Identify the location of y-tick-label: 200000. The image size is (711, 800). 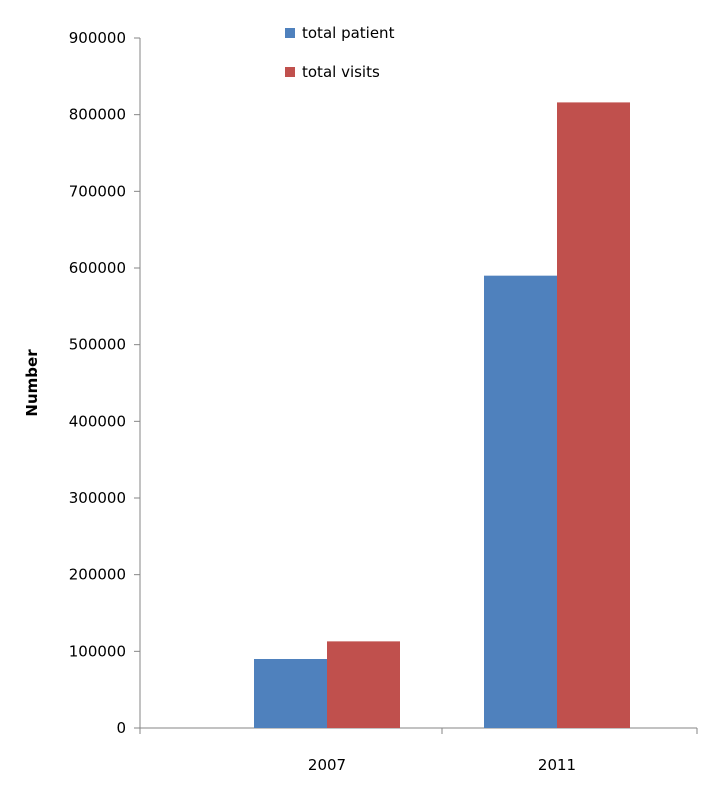
(97, 575).